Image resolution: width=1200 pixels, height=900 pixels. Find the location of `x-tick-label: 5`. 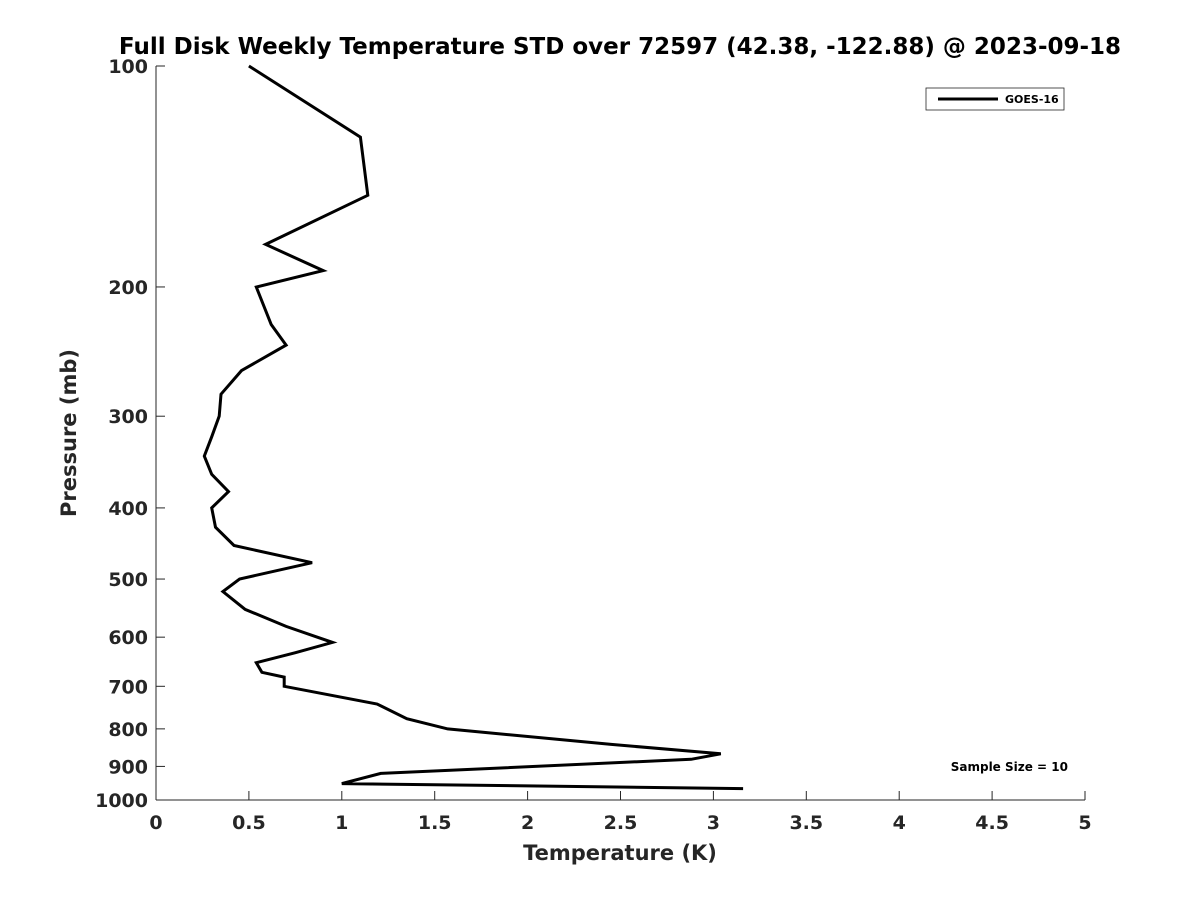

x-tick-label: 5 is located at coordinates (1084, 823).